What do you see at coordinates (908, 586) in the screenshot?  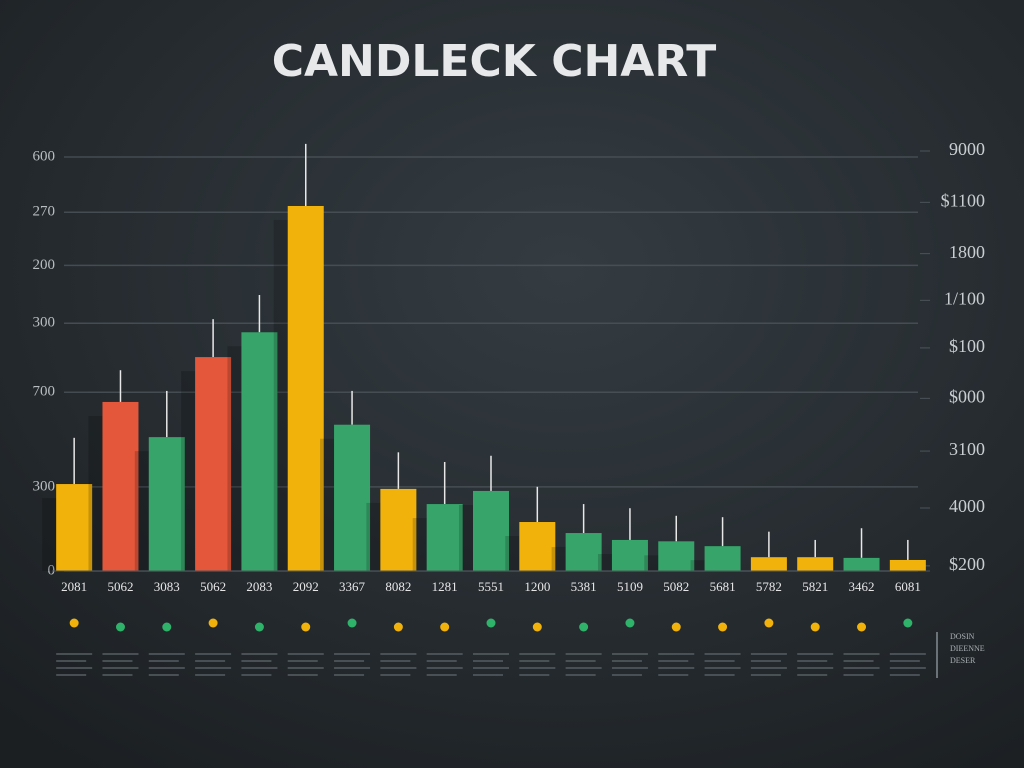 I see `x-tick-label: 6081` at bounding box center [908, 586].